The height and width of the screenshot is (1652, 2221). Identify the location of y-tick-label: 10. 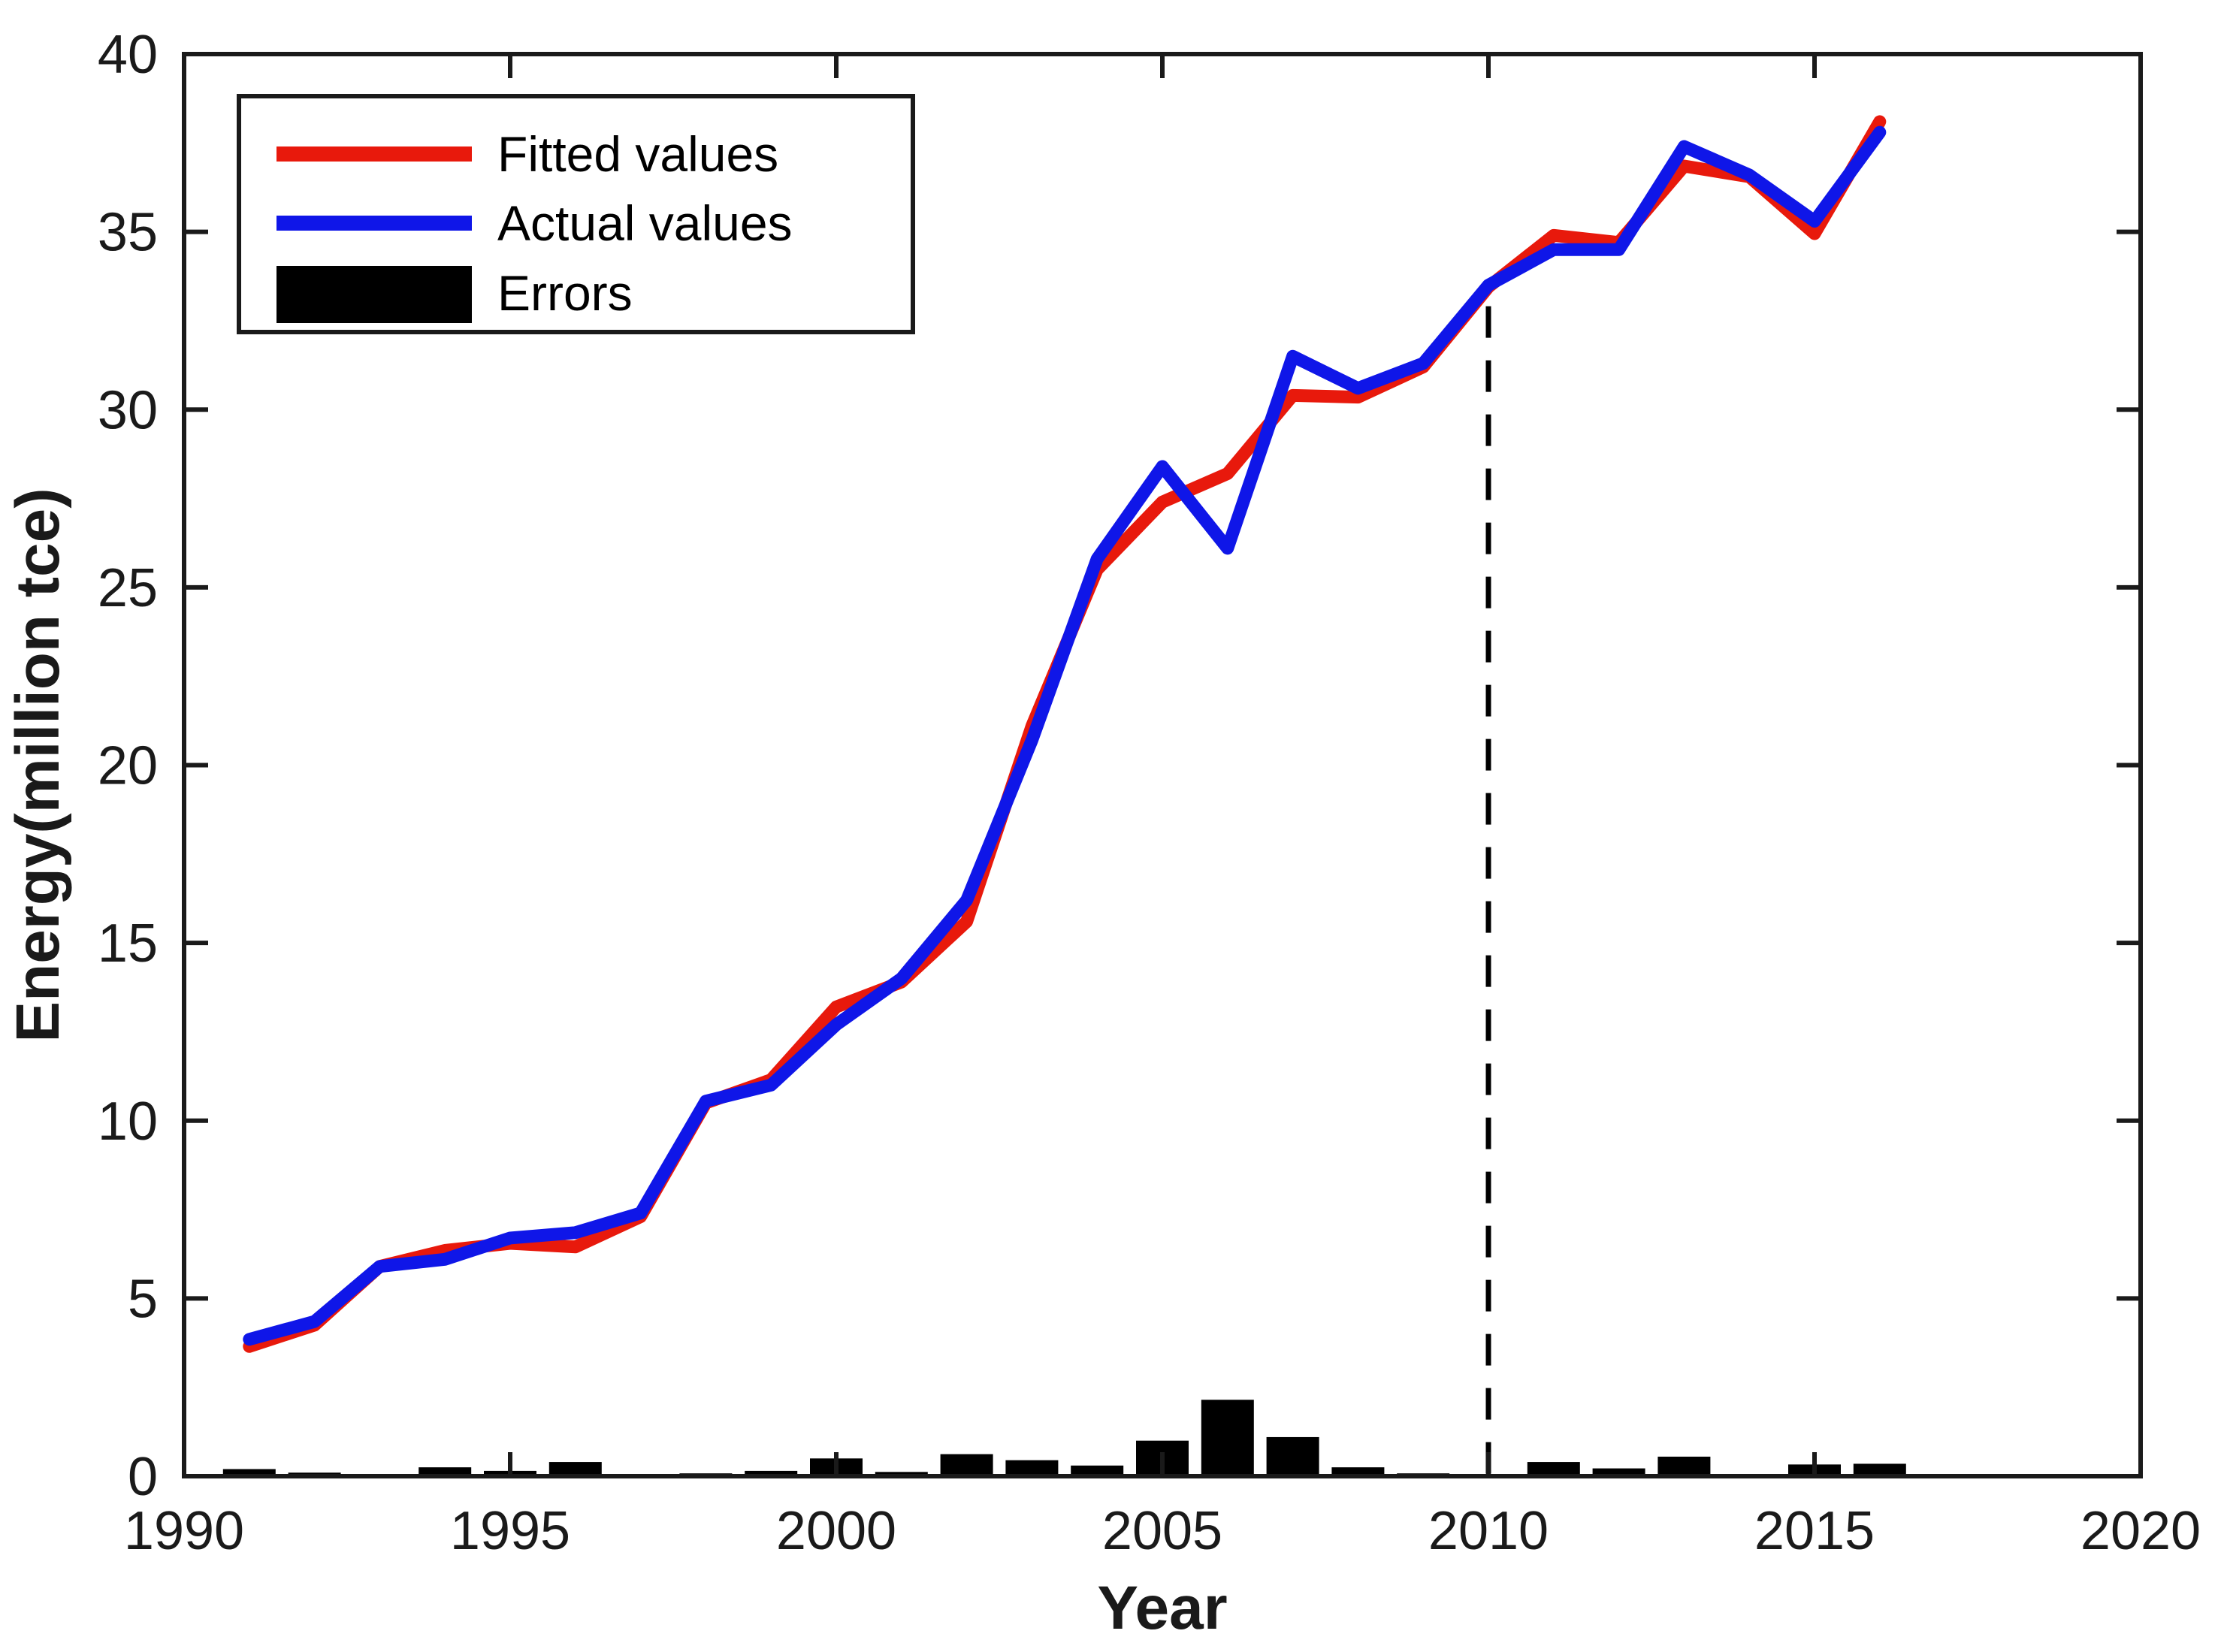
(128, 1122).